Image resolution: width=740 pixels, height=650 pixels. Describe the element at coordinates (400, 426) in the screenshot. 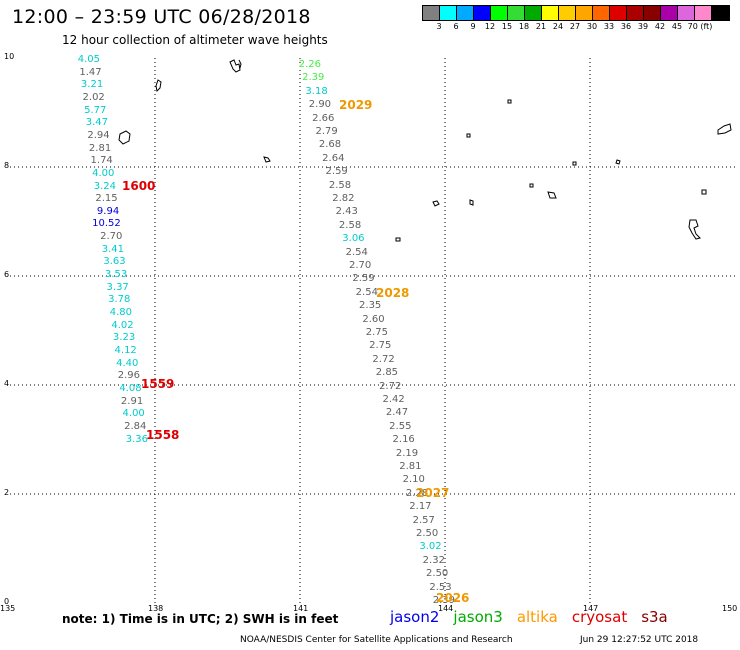

I see `wave-height-value: 2.55` at that location.